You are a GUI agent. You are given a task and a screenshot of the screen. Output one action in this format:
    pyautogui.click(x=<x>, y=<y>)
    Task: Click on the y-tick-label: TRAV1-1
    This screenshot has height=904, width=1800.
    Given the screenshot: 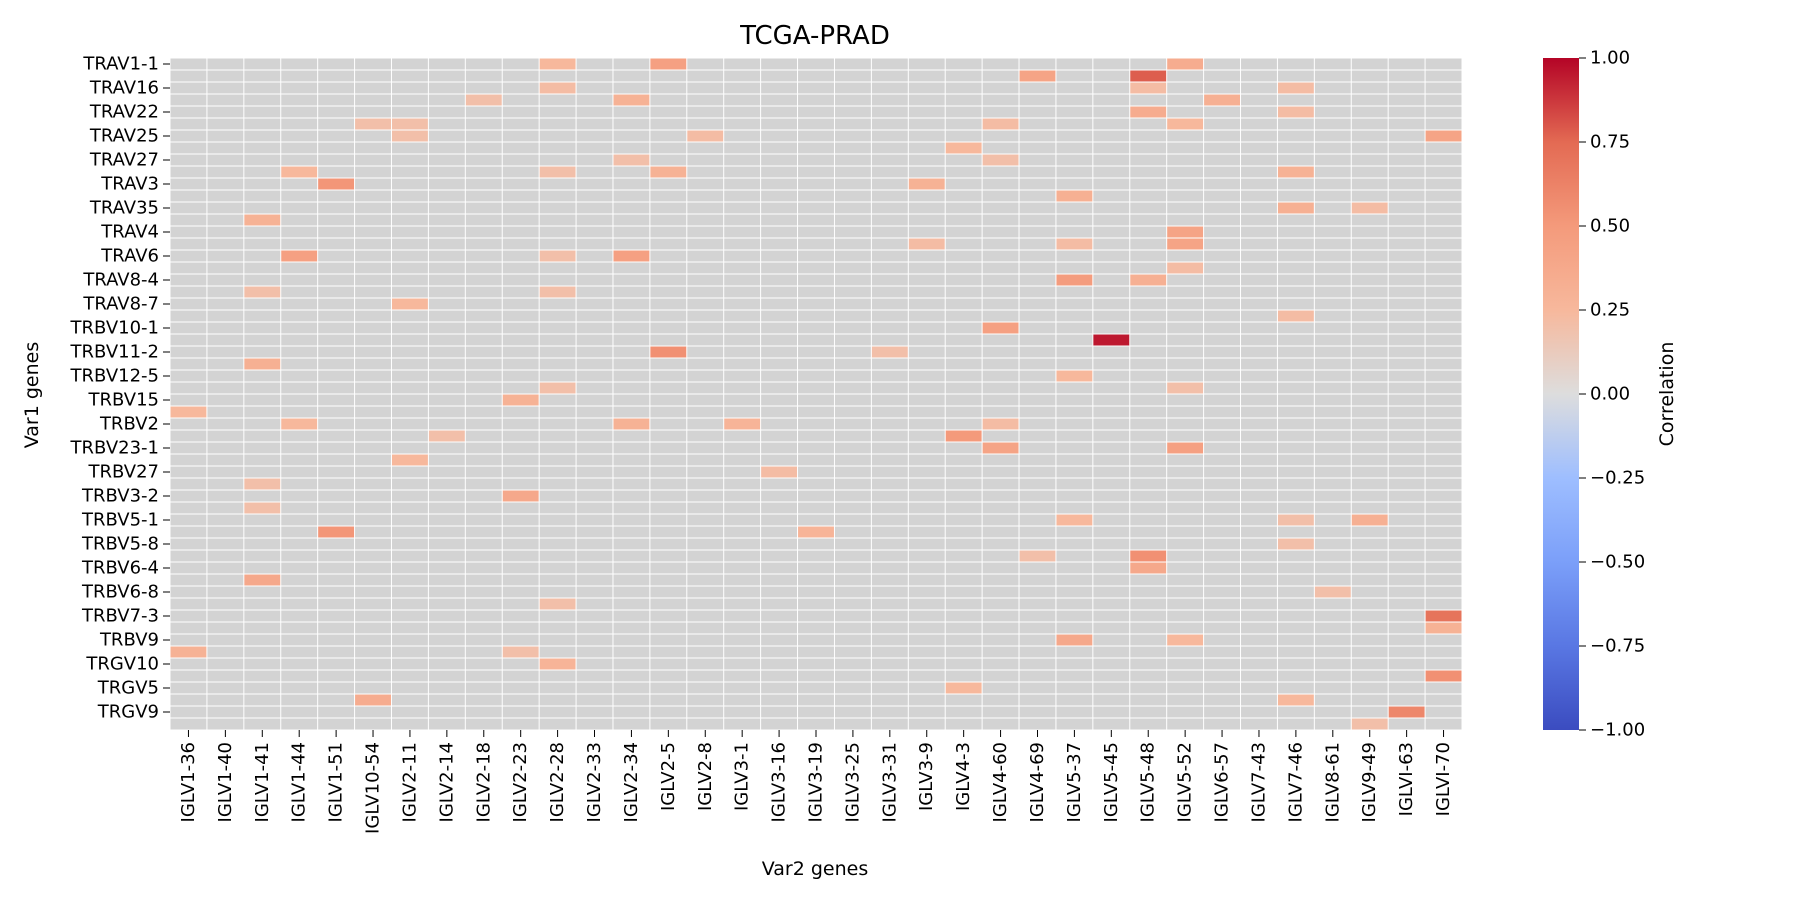 What is the action you would take?
    pyautogui.click(x=120, y=64)
    